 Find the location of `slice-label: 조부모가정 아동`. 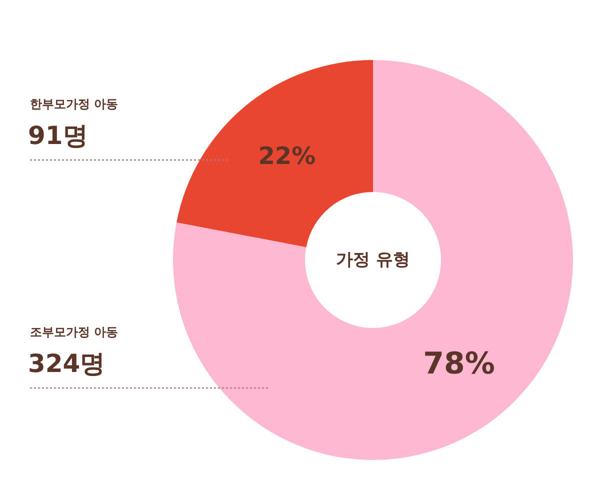

slice-label: 조부모가정 아동 is located at coordinates (74, 332).